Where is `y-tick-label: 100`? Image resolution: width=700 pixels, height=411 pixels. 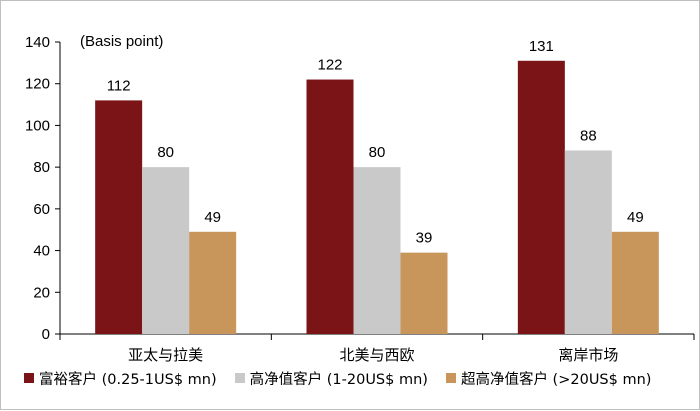 y-tick-label: 100 is located at coordinates (37, 125).